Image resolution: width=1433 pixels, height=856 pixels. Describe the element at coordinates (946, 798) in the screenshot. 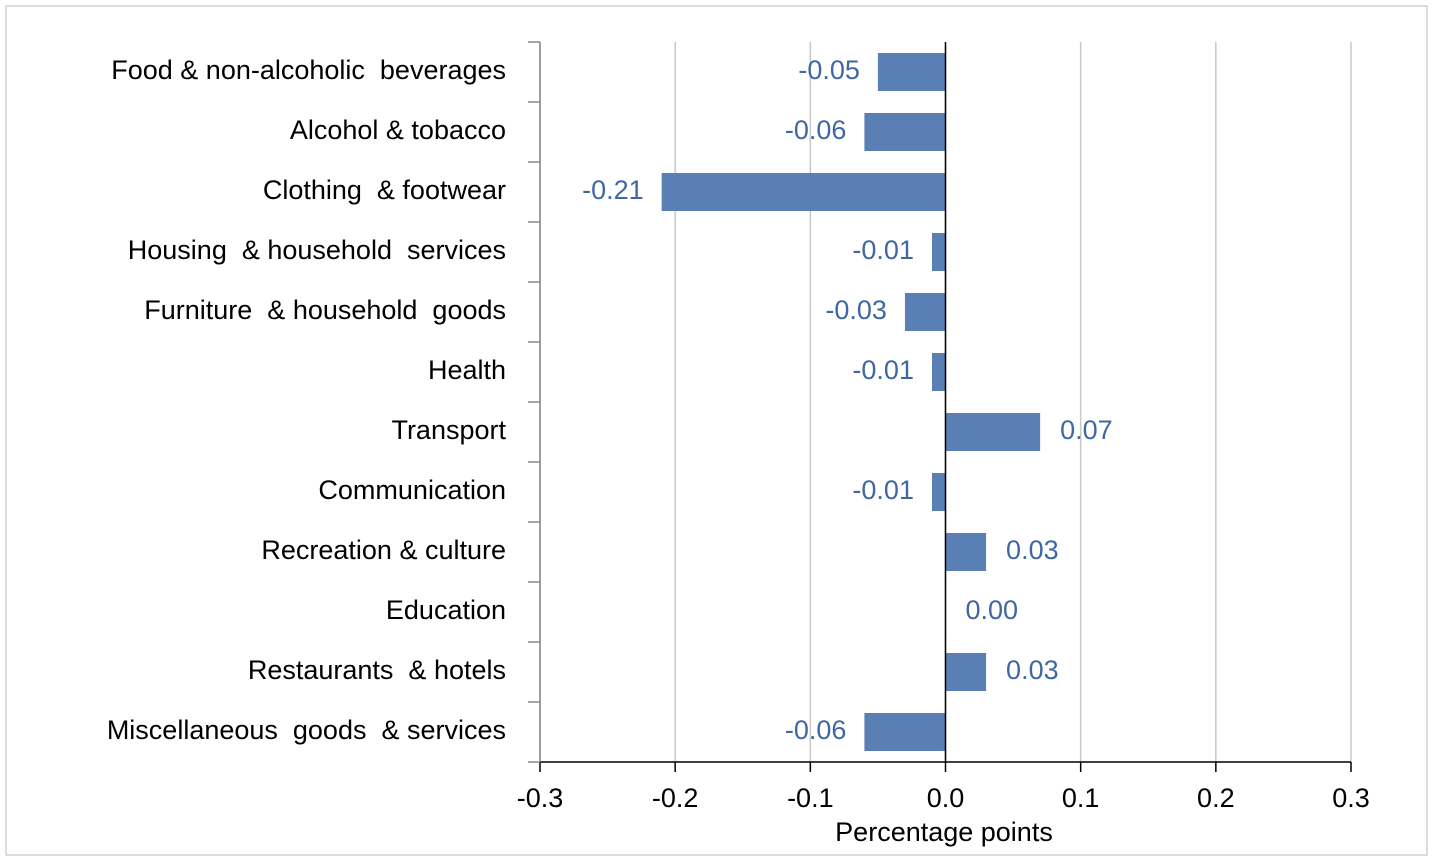

I see `x-tick-label: 0.0` at that location.